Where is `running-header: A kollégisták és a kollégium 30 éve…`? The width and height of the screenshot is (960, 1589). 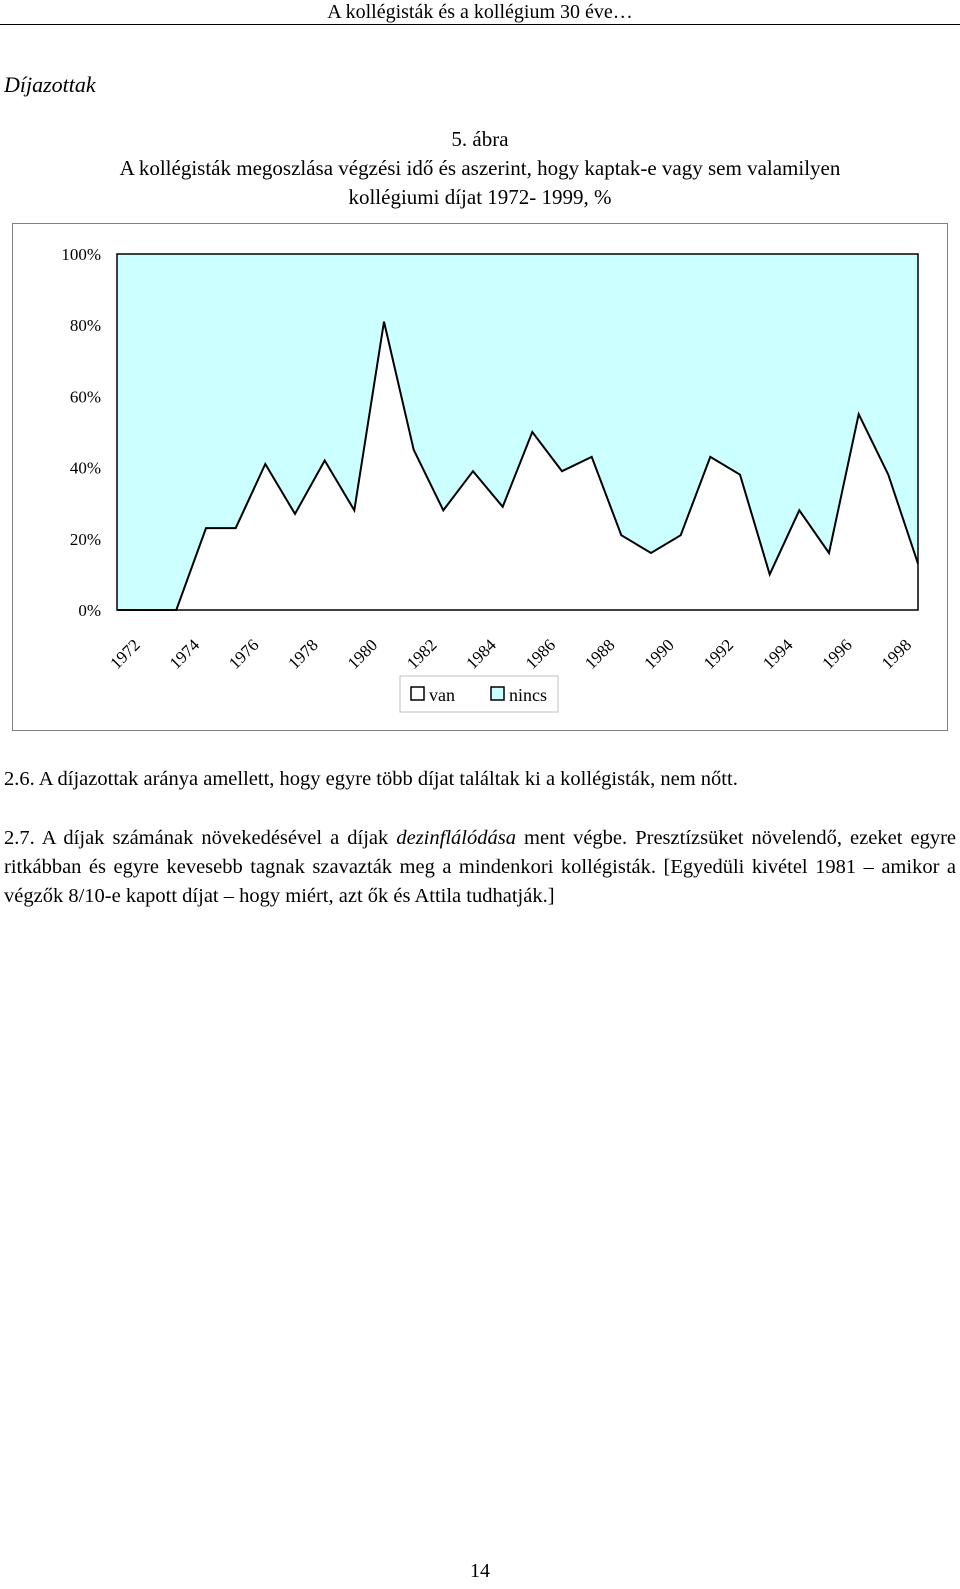
running-header: A kollégisták és a kollégium 30 éve… is located at coordinates (480, 12).